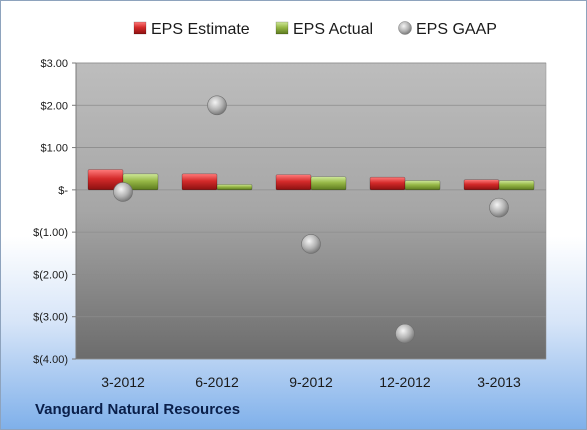 This screenshot has width=587, height=430. Describe the element at coordinates (54, 64) in the screenshot. I see `y-tick-label: $3.00` at that location.